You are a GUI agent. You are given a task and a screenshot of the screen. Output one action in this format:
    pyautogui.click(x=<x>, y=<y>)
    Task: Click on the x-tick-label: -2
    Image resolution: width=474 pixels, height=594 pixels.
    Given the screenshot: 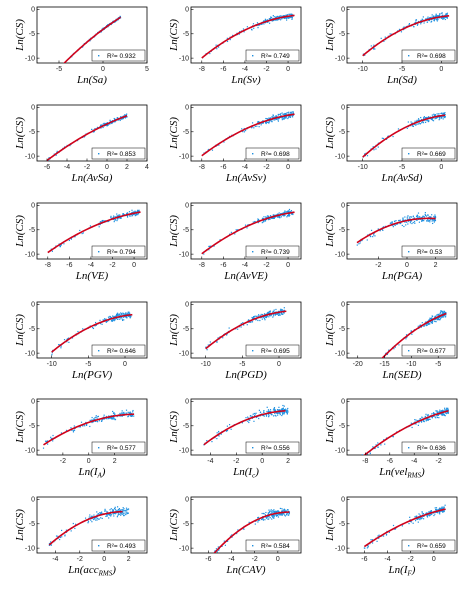 What is the action you would take?
    pyautogui.click(x=236, y=461)
    